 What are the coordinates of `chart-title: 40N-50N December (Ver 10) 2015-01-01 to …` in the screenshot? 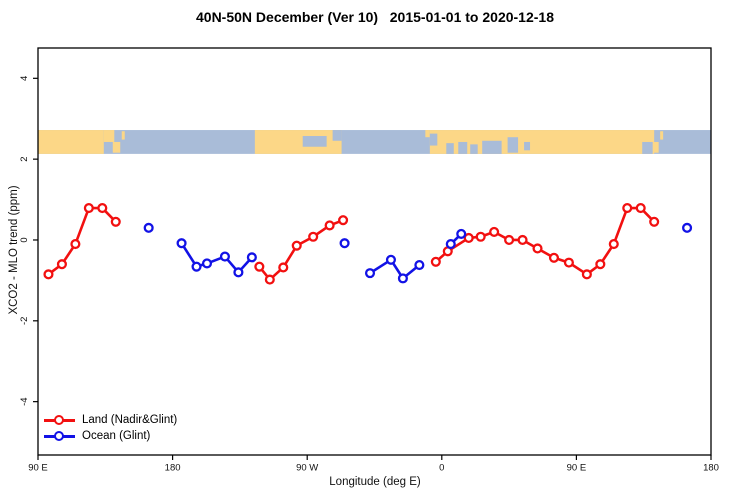 It's located at (375, 17).